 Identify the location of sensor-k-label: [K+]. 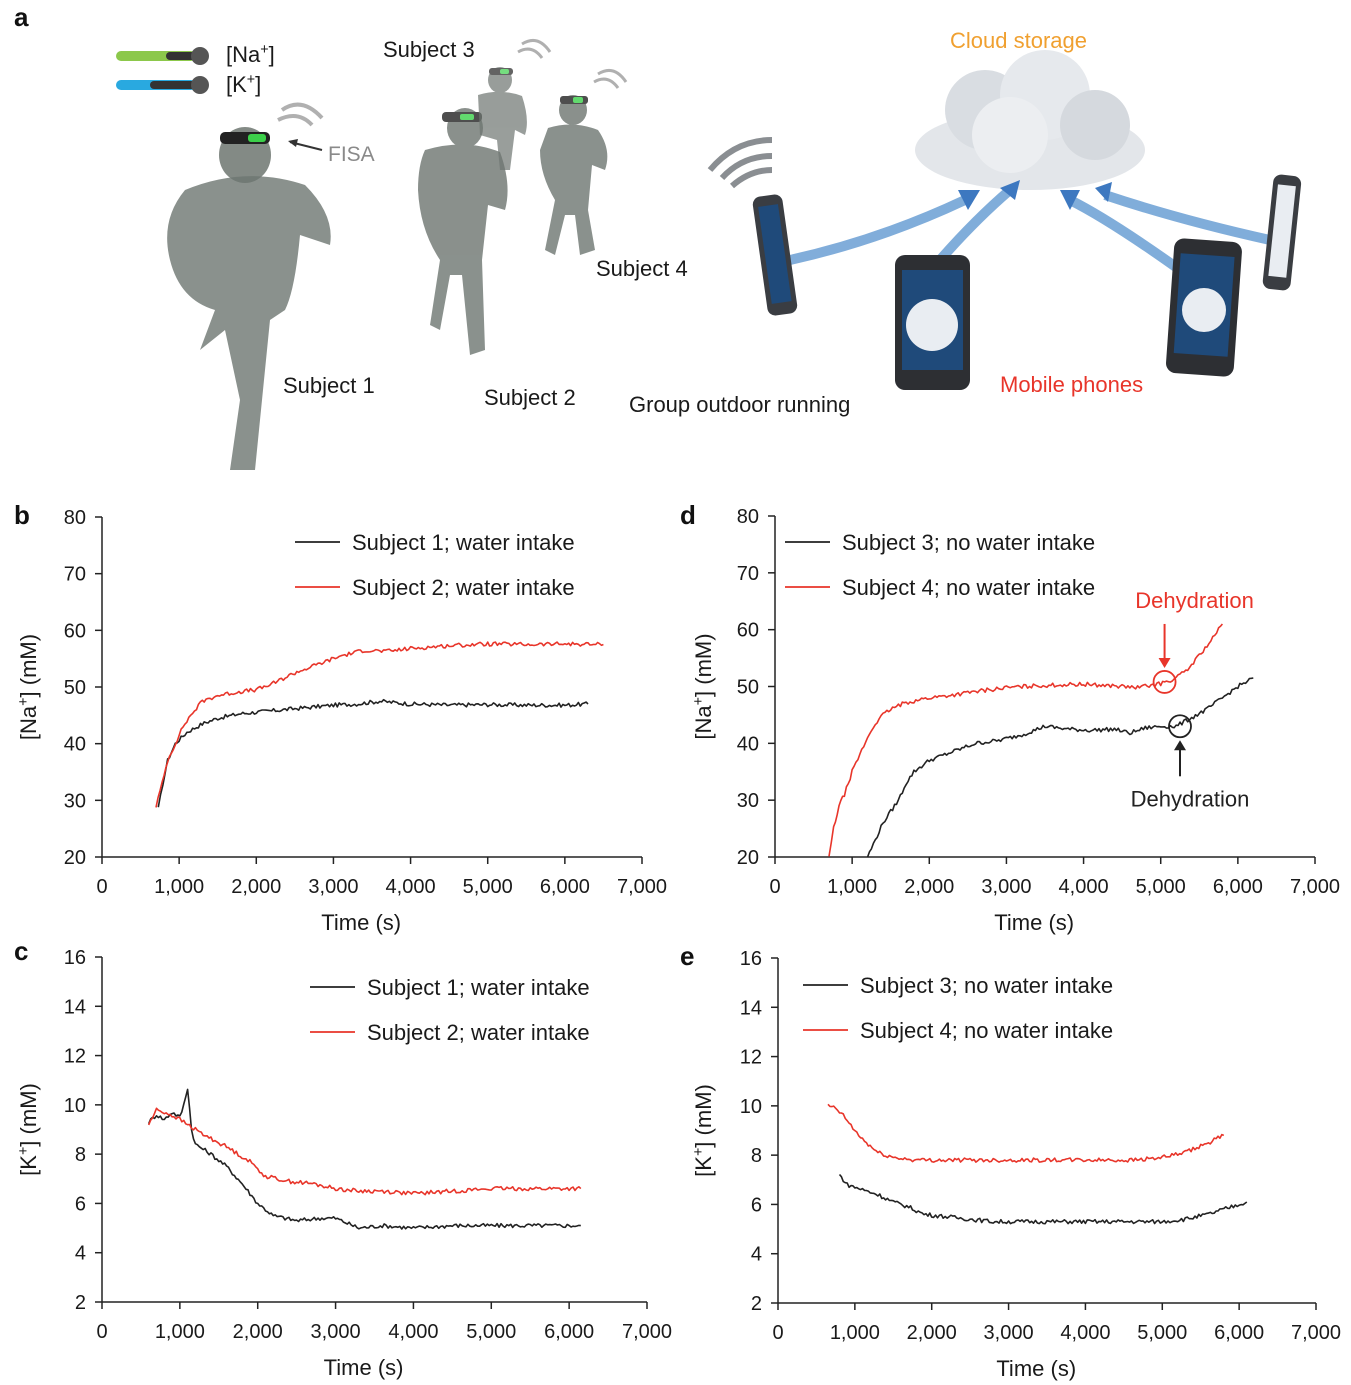
(243, 84).